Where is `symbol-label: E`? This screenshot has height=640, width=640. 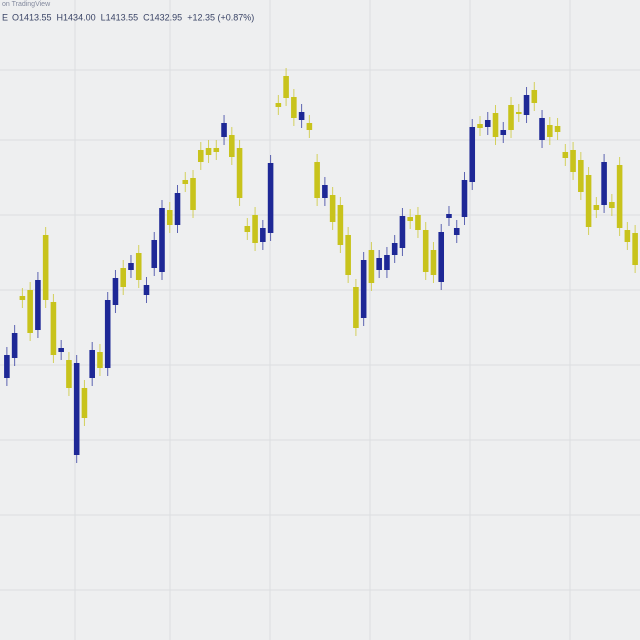 symbol-label: E is located at coordinates (5, 17).